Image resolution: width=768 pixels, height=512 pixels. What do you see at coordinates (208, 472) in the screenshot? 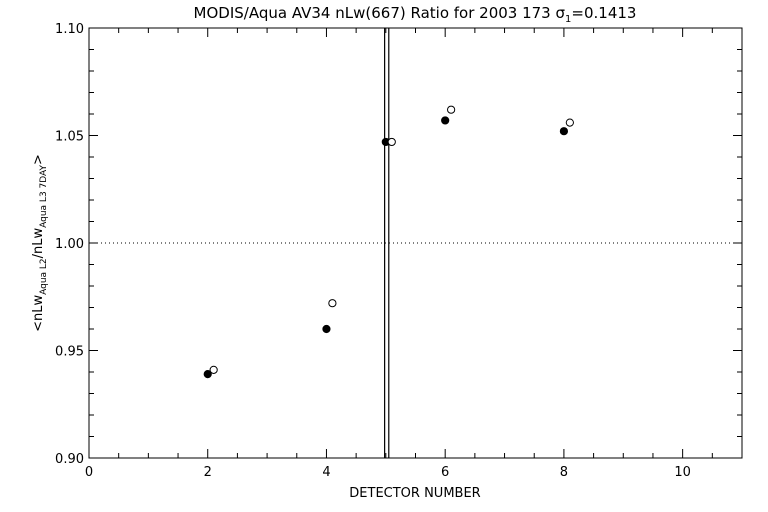
I see `x-tick-label: 2` at bounding box center [208, 472].